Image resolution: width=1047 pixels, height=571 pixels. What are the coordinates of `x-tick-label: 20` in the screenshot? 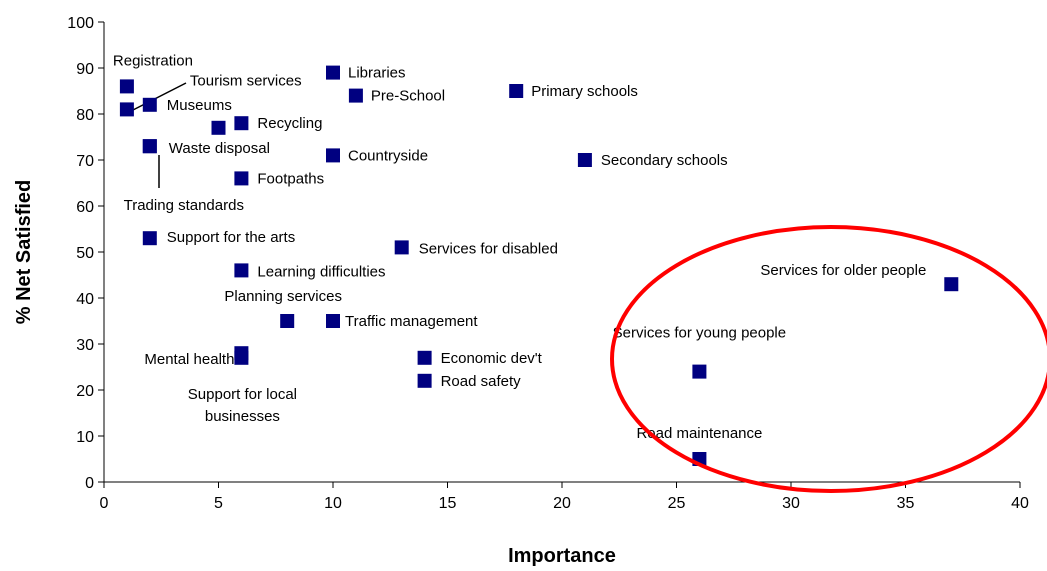 It's located at (562, 503).